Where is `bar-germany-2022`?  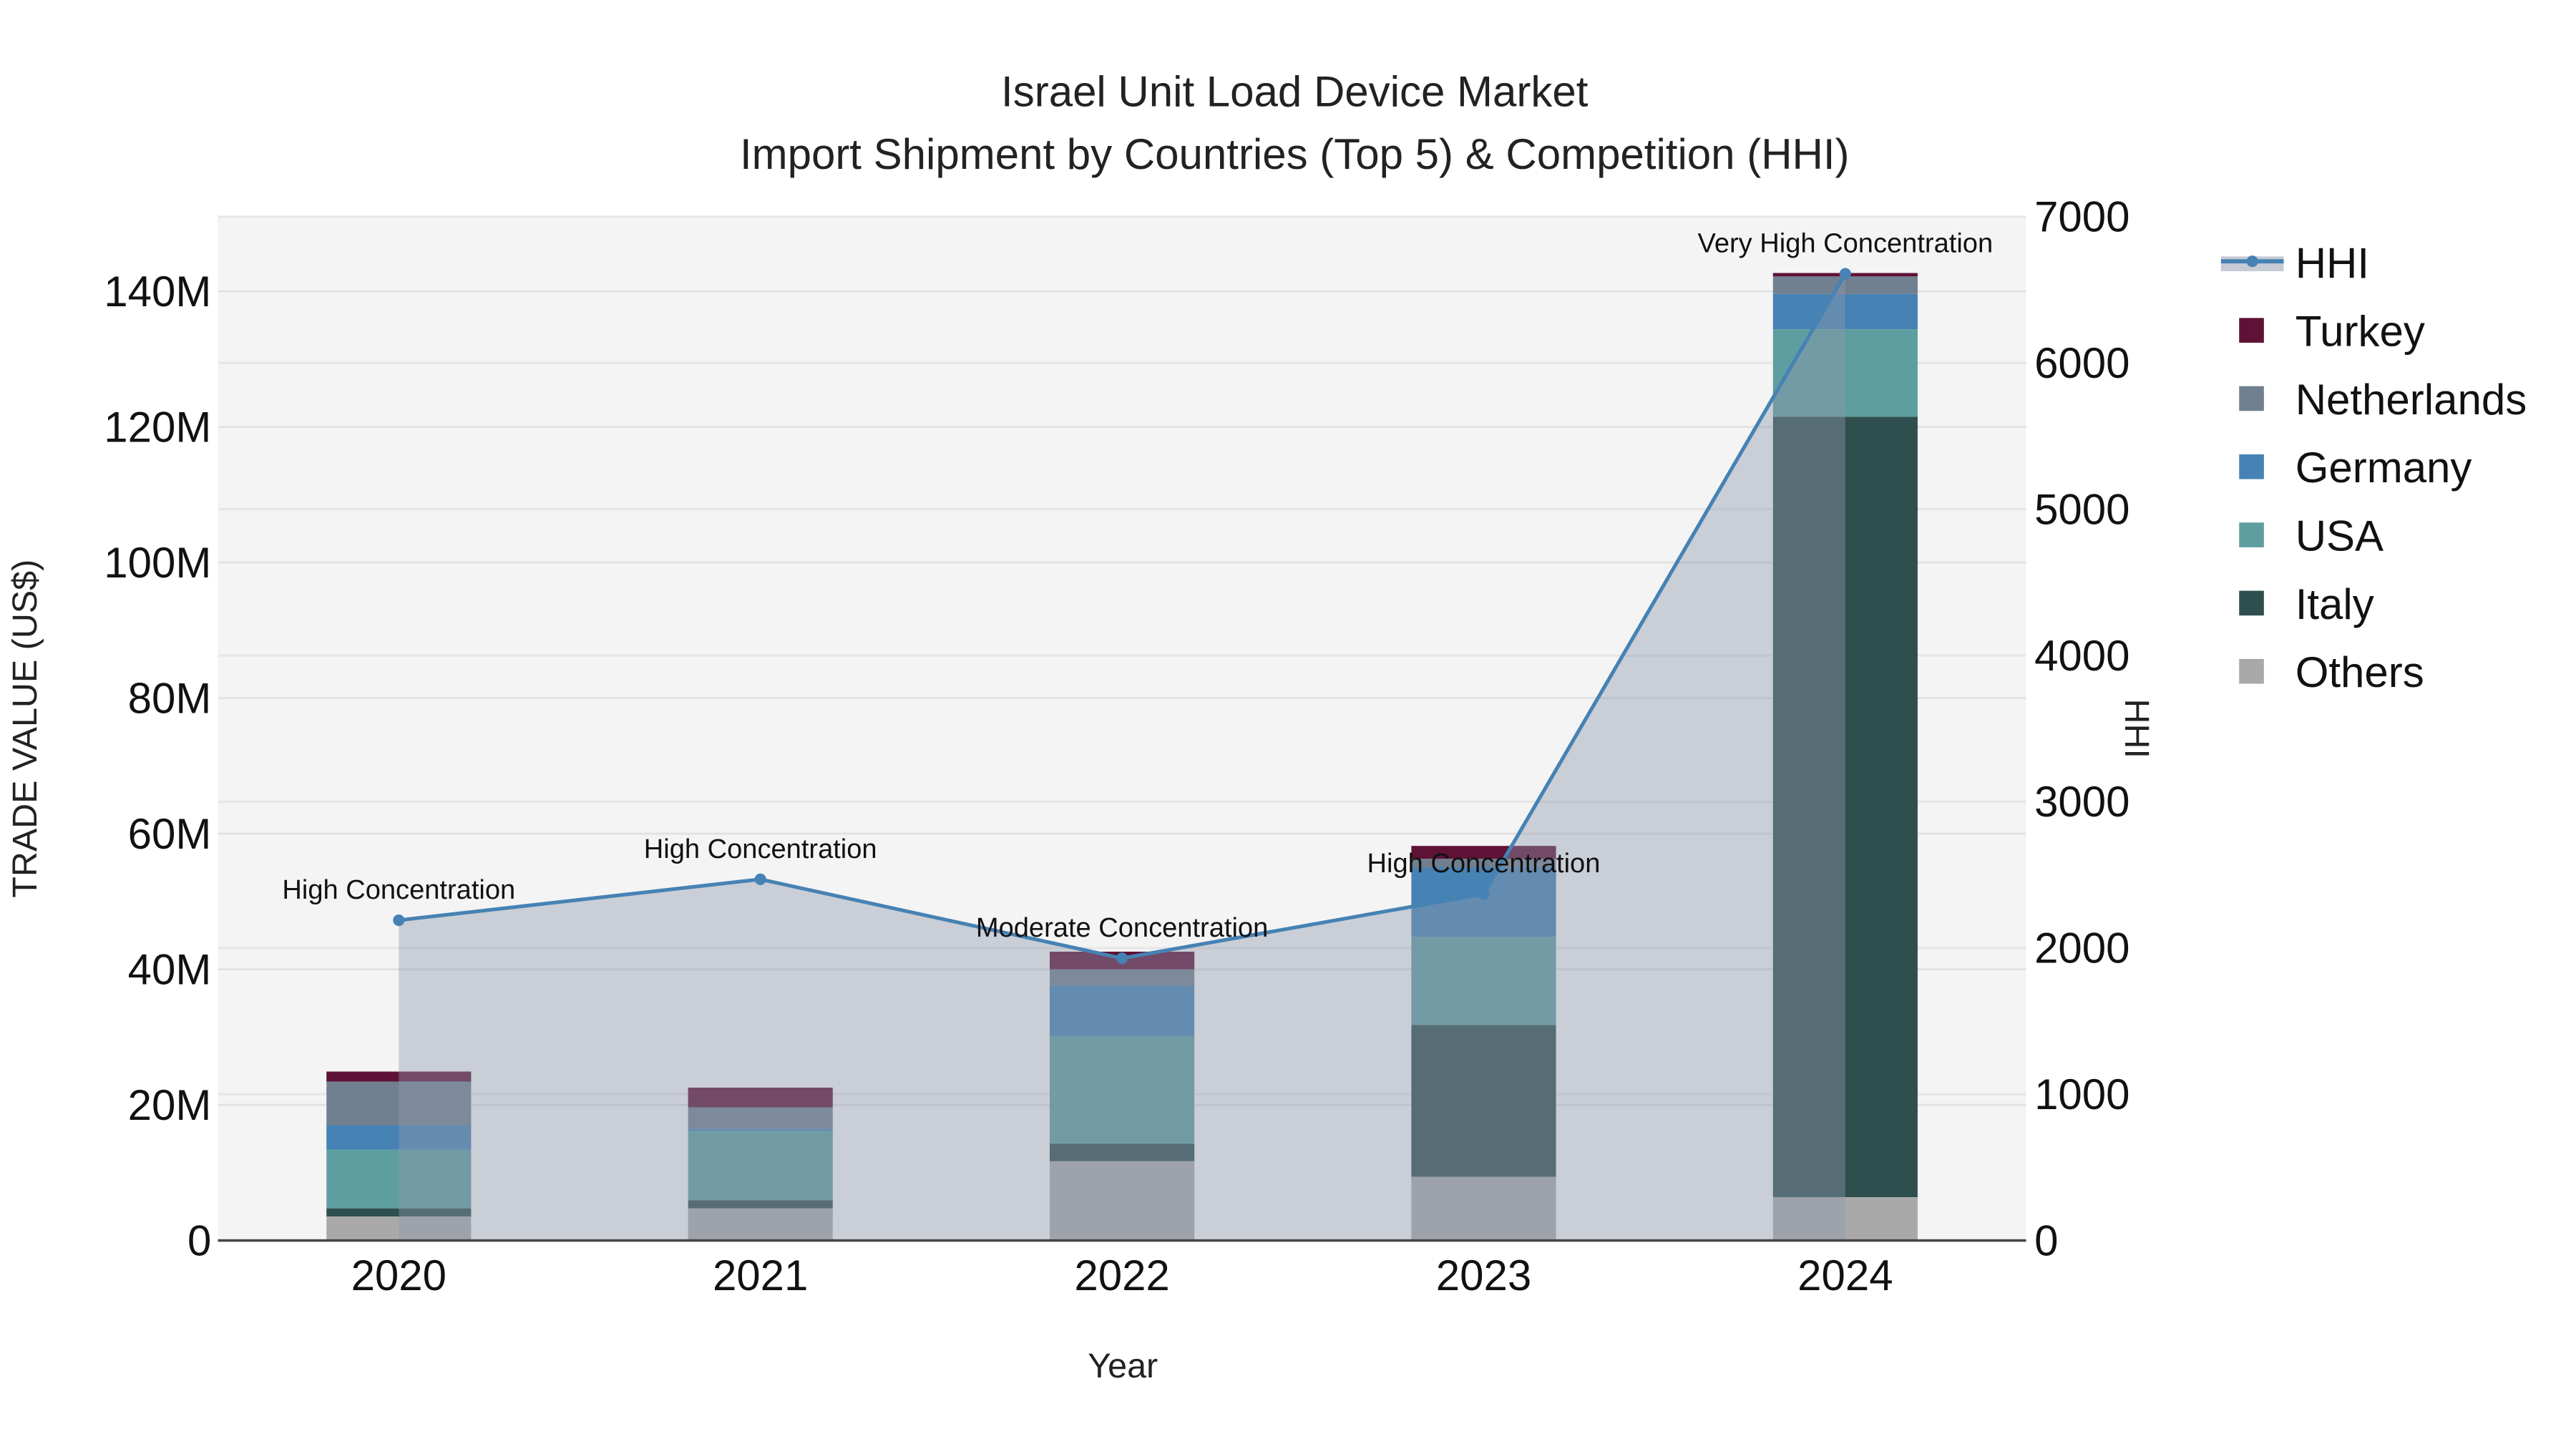
bar-germany-2022 is located at coordinates (1122, 1010).